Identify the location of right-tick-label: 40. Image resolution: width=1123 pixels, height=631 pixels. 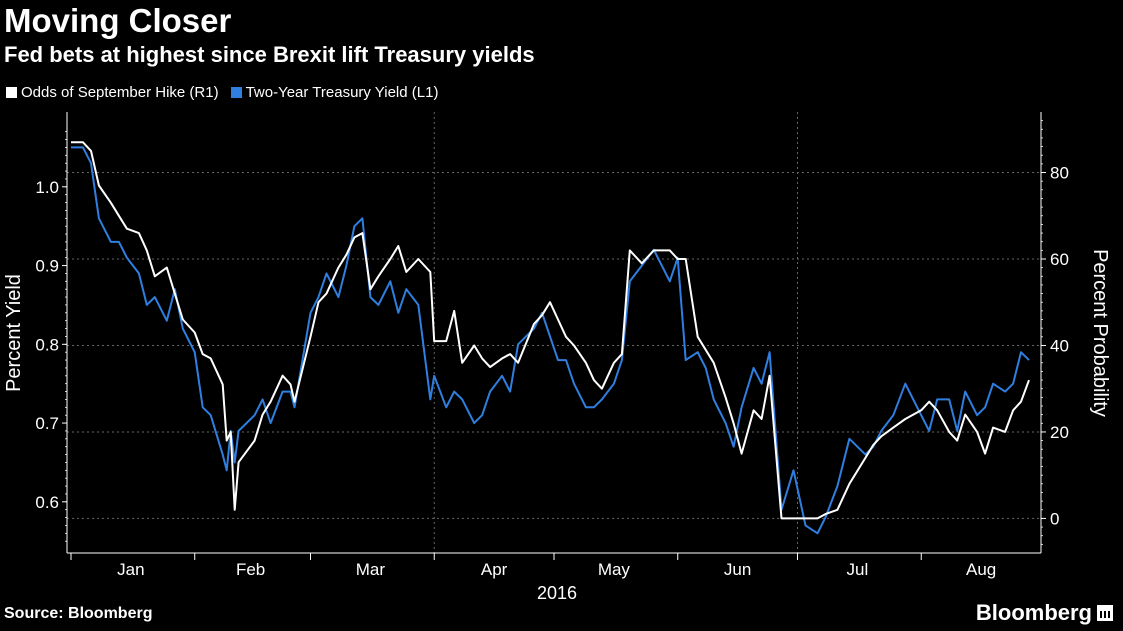
(1059, 345).